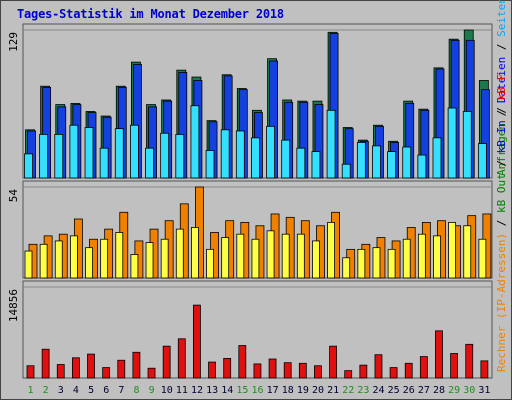  Describe the element at coordinates (31, 390) in the screenshot. I see `x-tick-label-1: 1` at that location.